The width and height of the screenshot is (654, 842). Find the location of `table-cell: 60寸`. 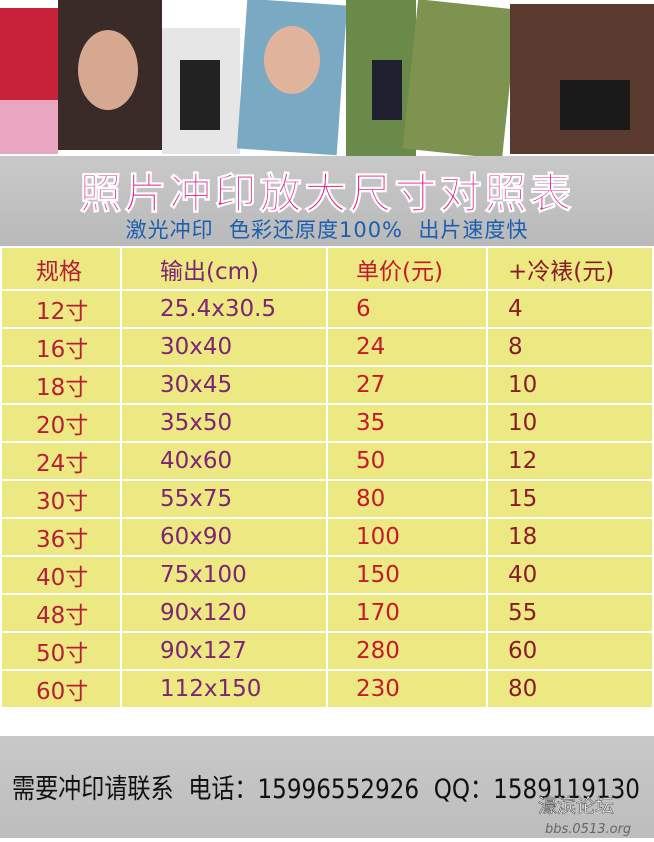

table-cell: 60寸 is located at coordinates (61, 689).